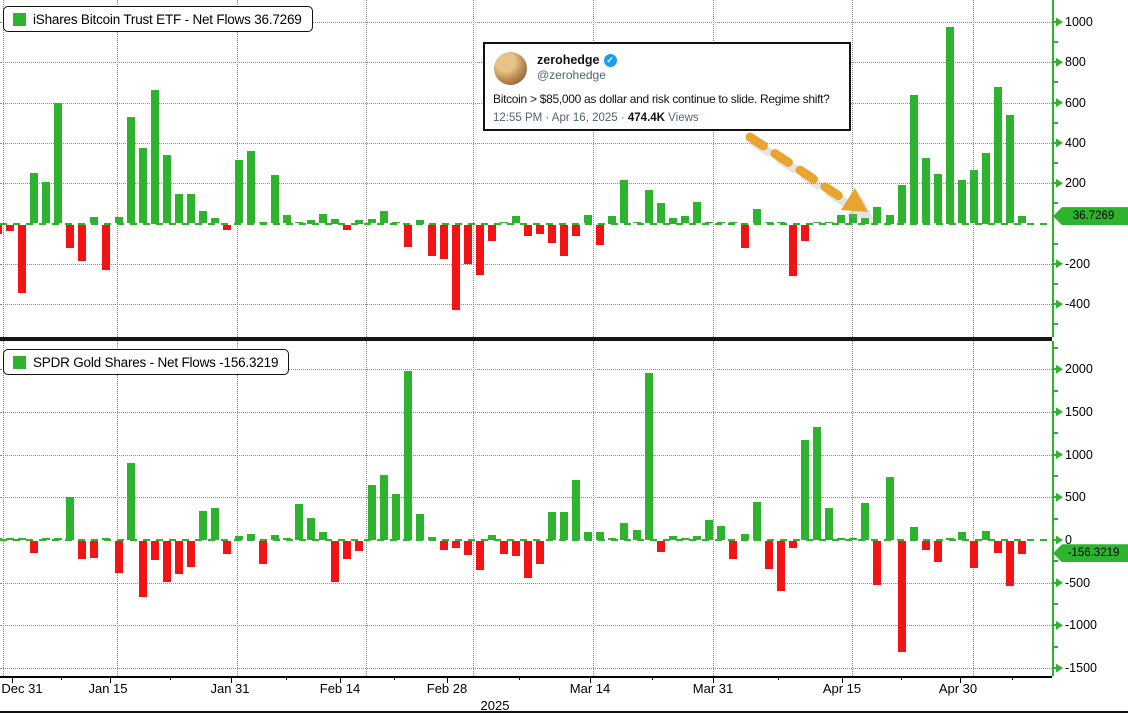  I want to click on y-axis-tick: 1500, so click(1072, 412).